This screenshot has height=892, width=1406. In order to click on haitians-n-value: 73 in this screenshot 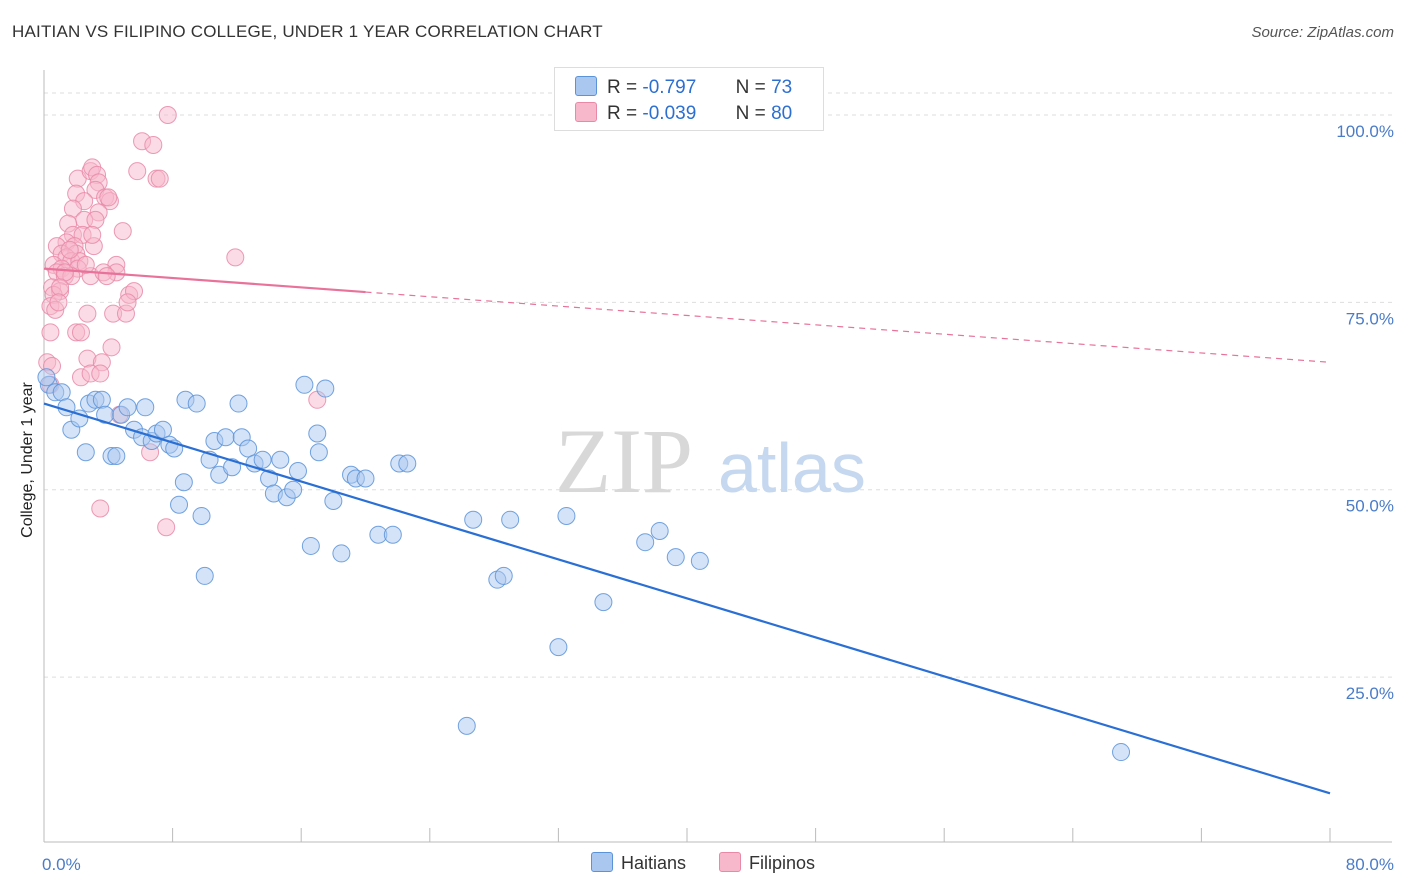, I will do `click(782, 87)`.